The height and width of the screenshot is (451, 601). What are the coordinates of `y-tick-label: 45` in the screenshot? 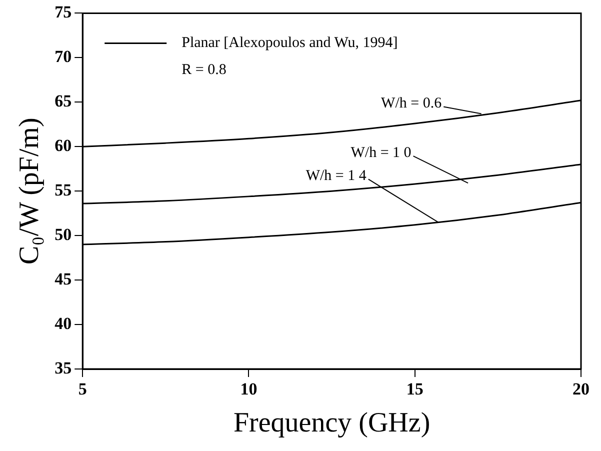 It's located at (63, 278).